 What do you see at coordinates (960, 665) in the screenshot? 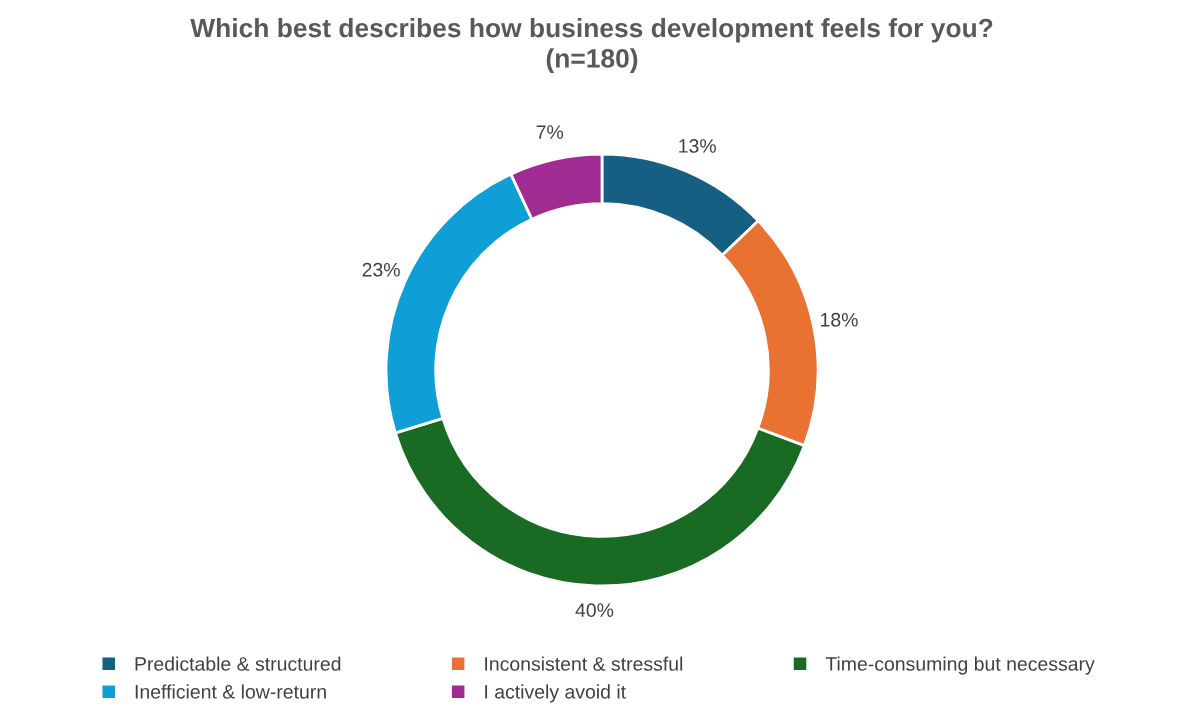
I see `legend-label: Time-consuming but necessary` at bounding box center [960, 665].